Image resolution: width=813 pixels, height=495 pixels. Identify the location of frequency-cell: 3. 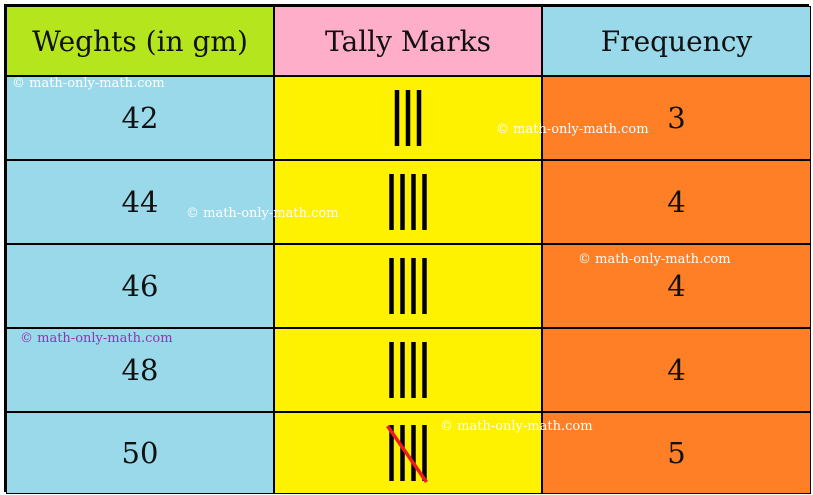
(676, 118).